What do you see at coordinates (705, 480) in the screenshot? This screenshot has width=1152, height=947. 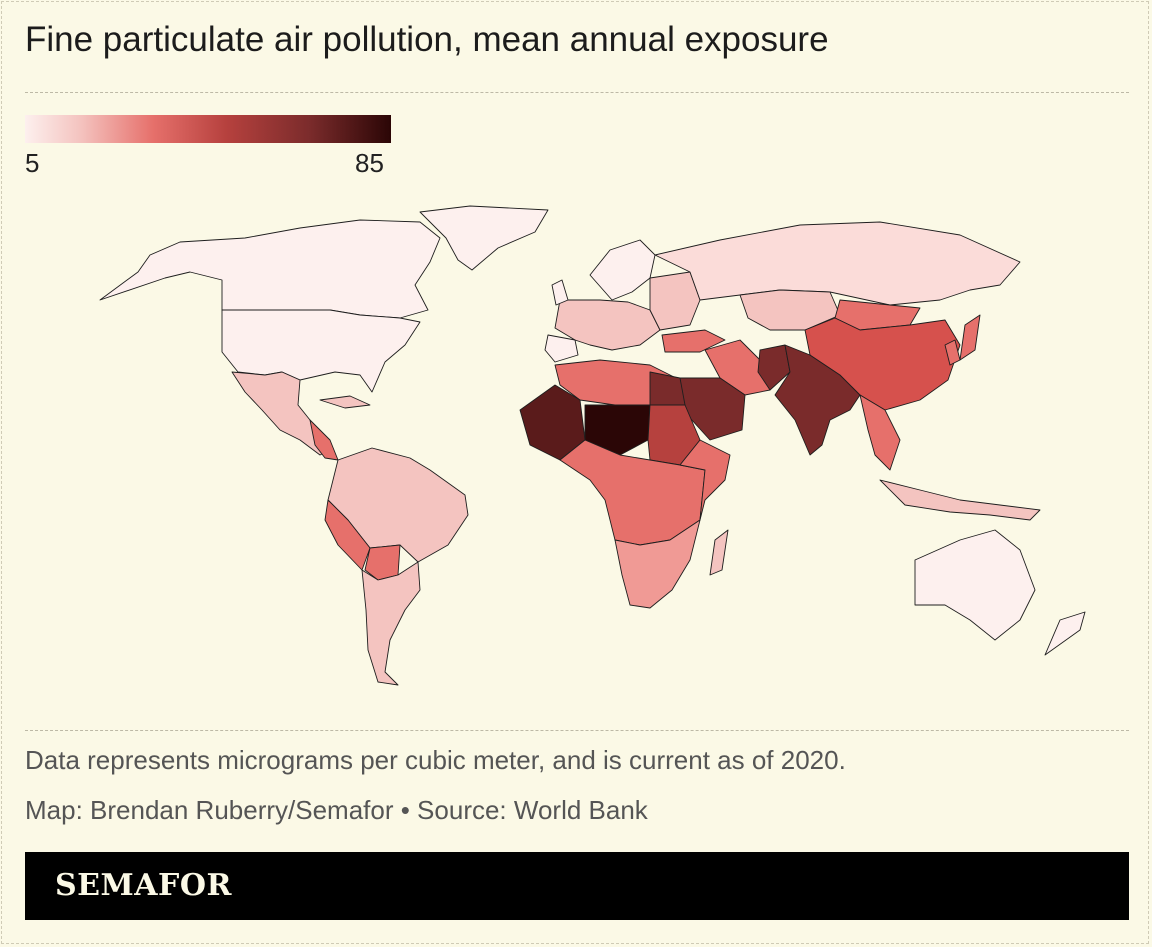 I see `region-east-africa` at bounding box center [705, 480].